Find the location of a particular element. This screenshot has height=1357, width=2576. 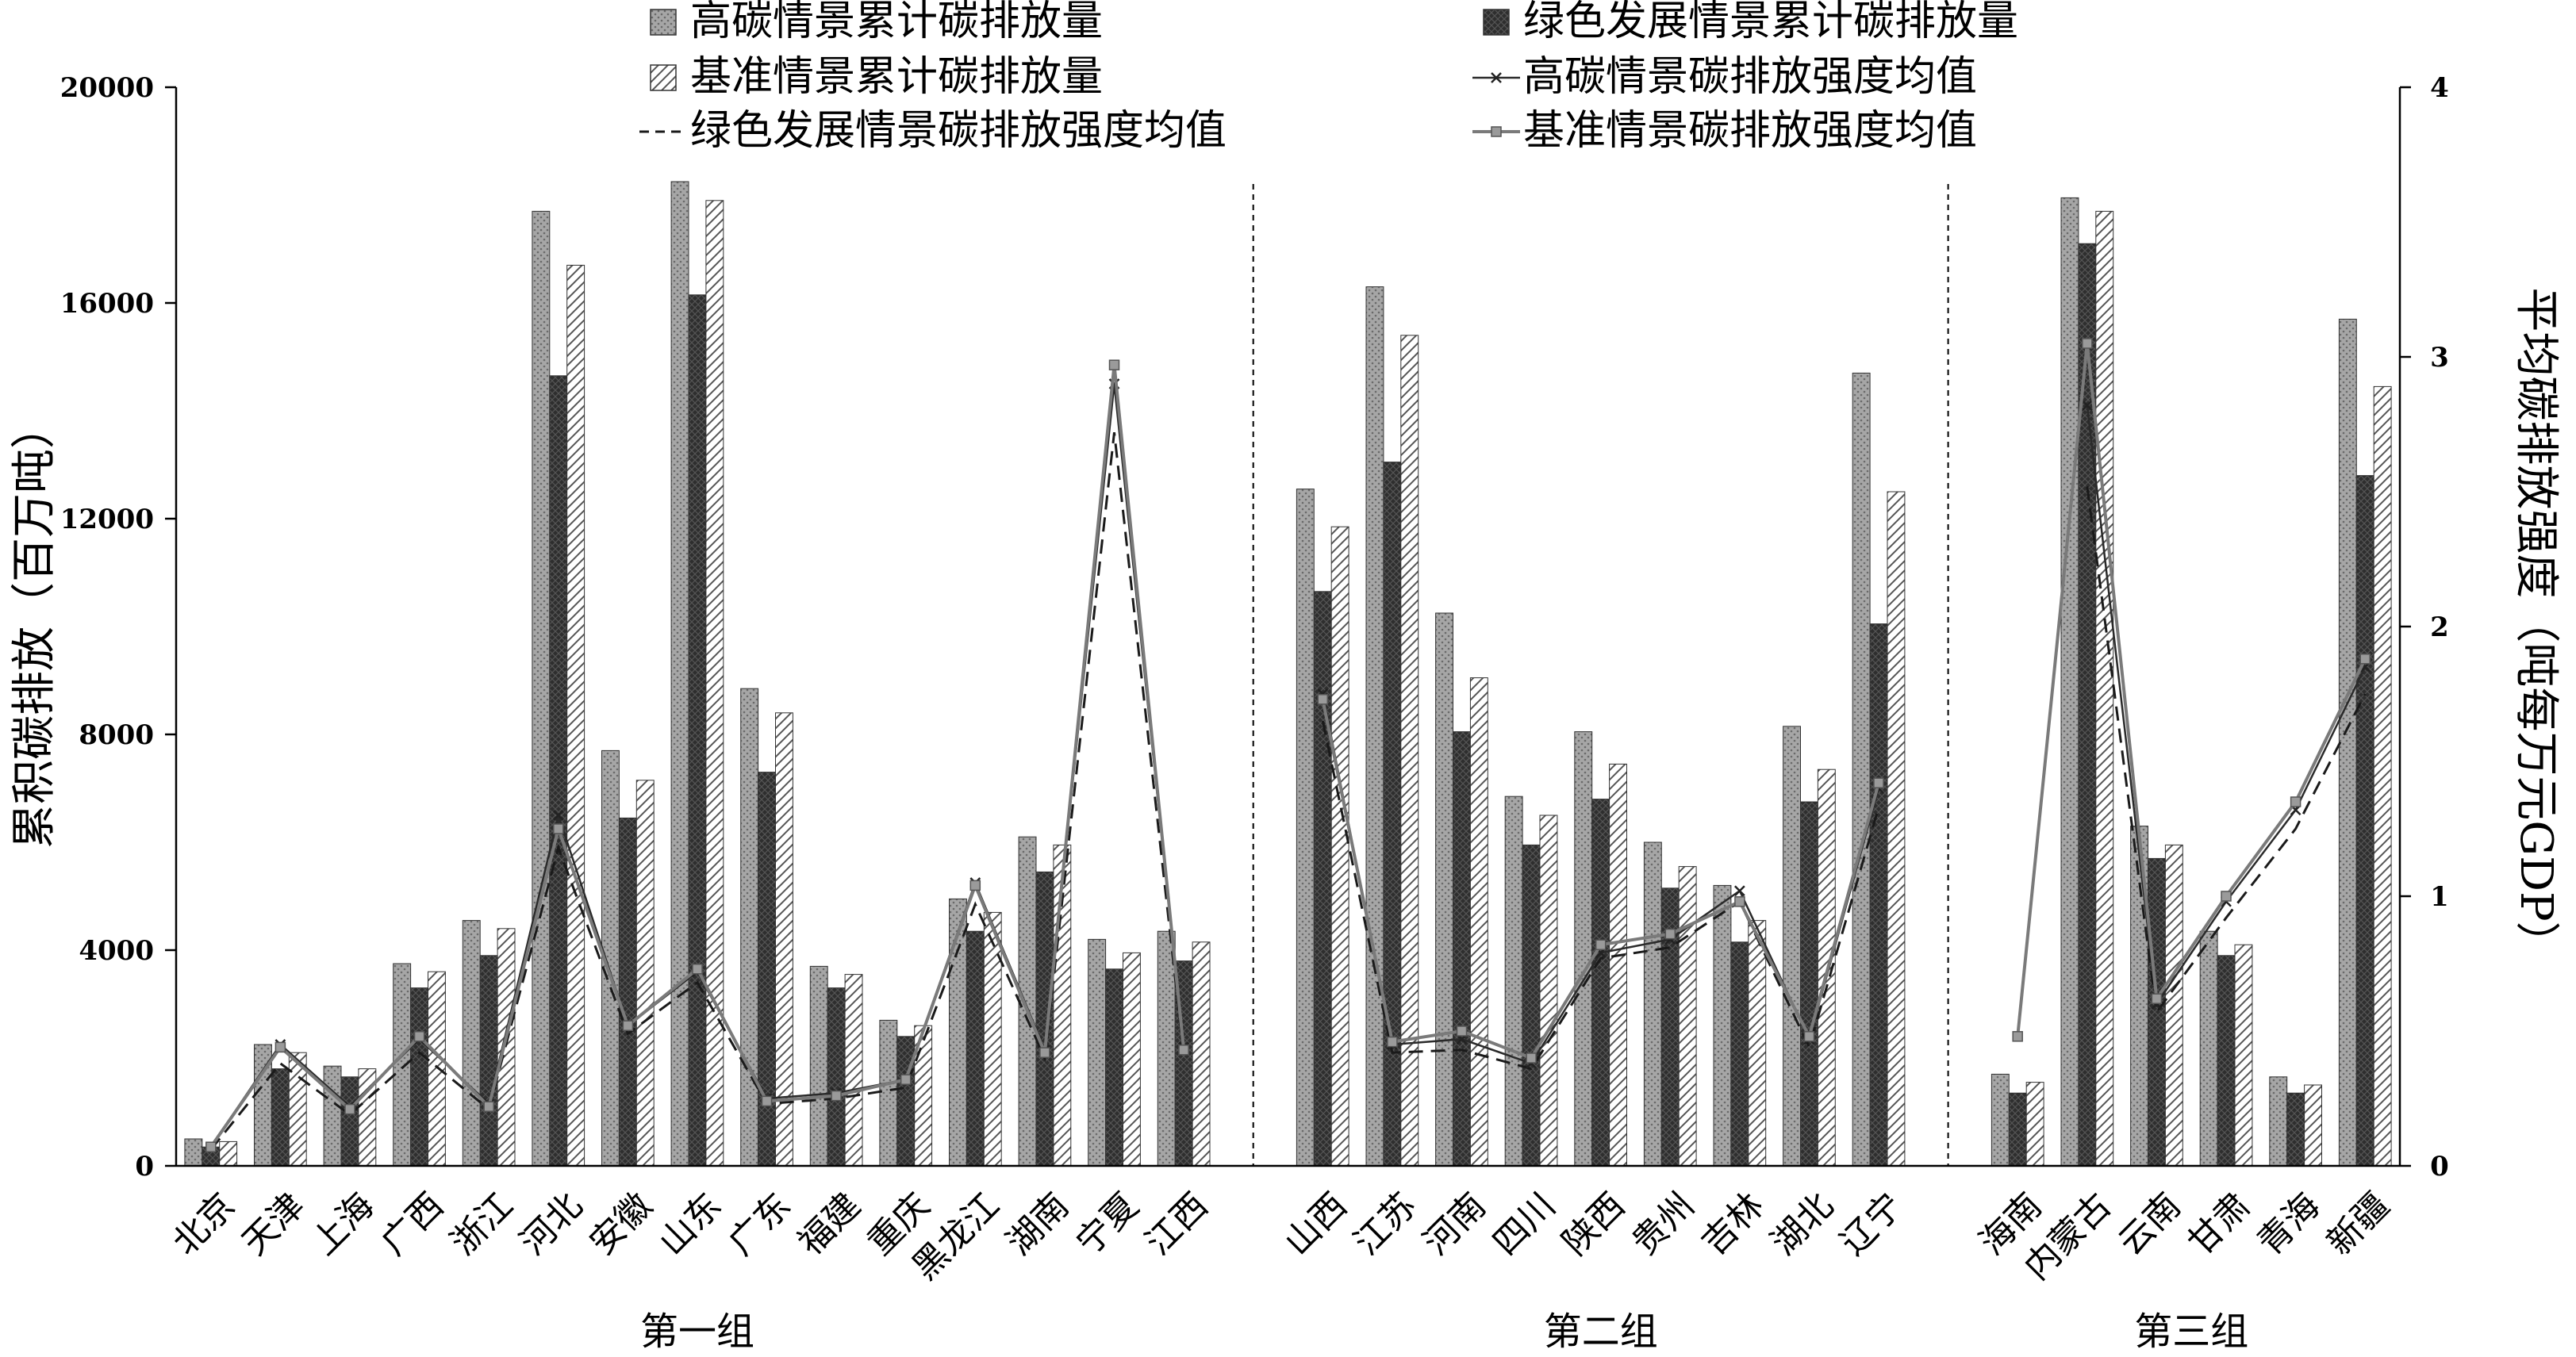

category-label: 福建 is located at coordinates (829, 1224).